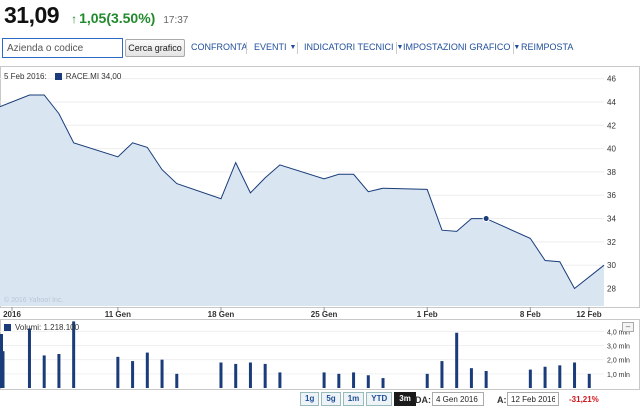 This screenshot has width=640, height=408. I want to click on x-tick-label: 1 Feb, so click(427, 314).